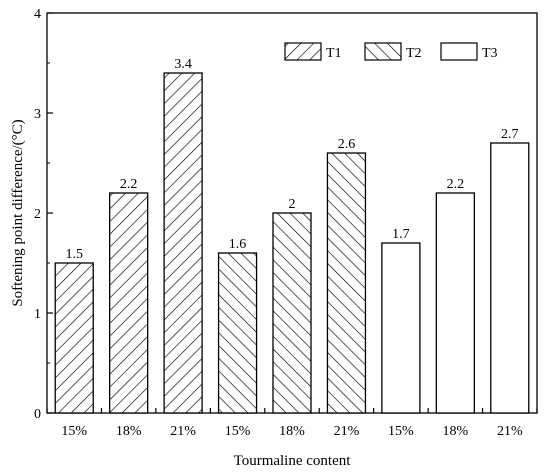 Image resolution: width=550 pixels, height=475 pixels. I want to click on y-tick-label: 3, so click(37, 114).